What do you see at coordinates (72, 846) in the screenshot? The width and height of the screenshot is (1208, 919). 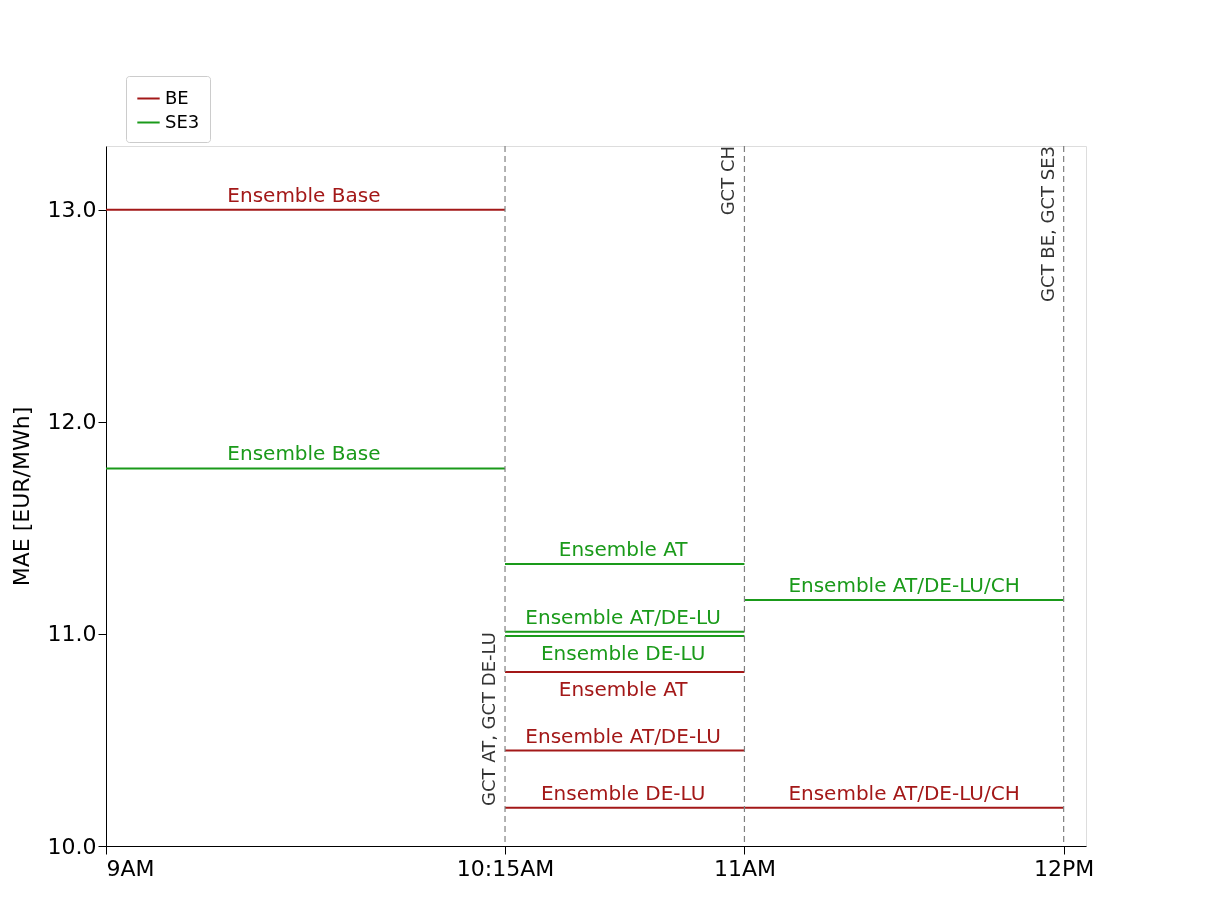 I see `y-tick-label: 10.0` at bounding box center [72, 846].